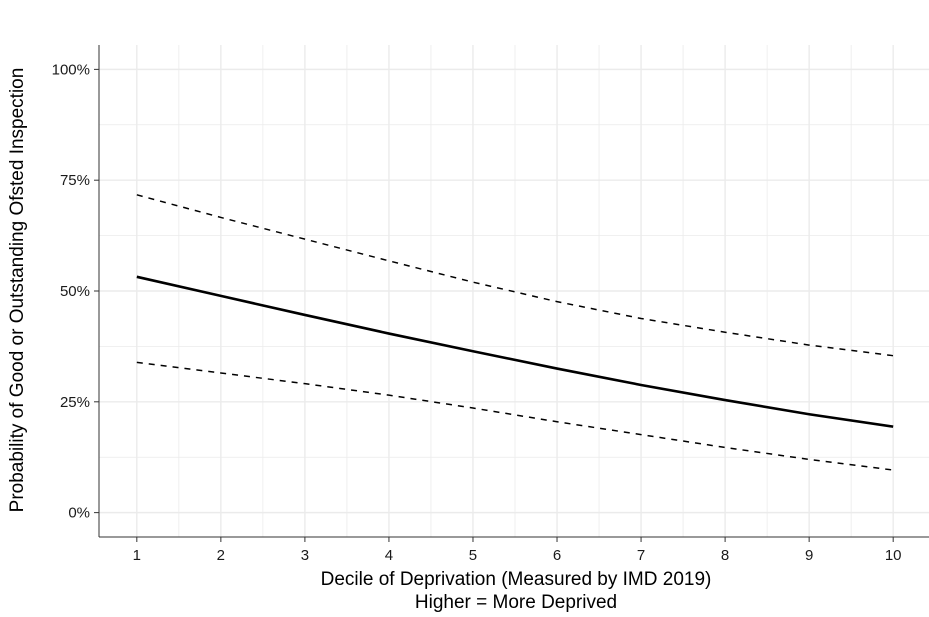 The height and width of the screenshot is (617, 929). What do you see at coordinates (71, 69) in the screenshot?
I see `y-tick-label: 100%` at bounding box center [71, 69].